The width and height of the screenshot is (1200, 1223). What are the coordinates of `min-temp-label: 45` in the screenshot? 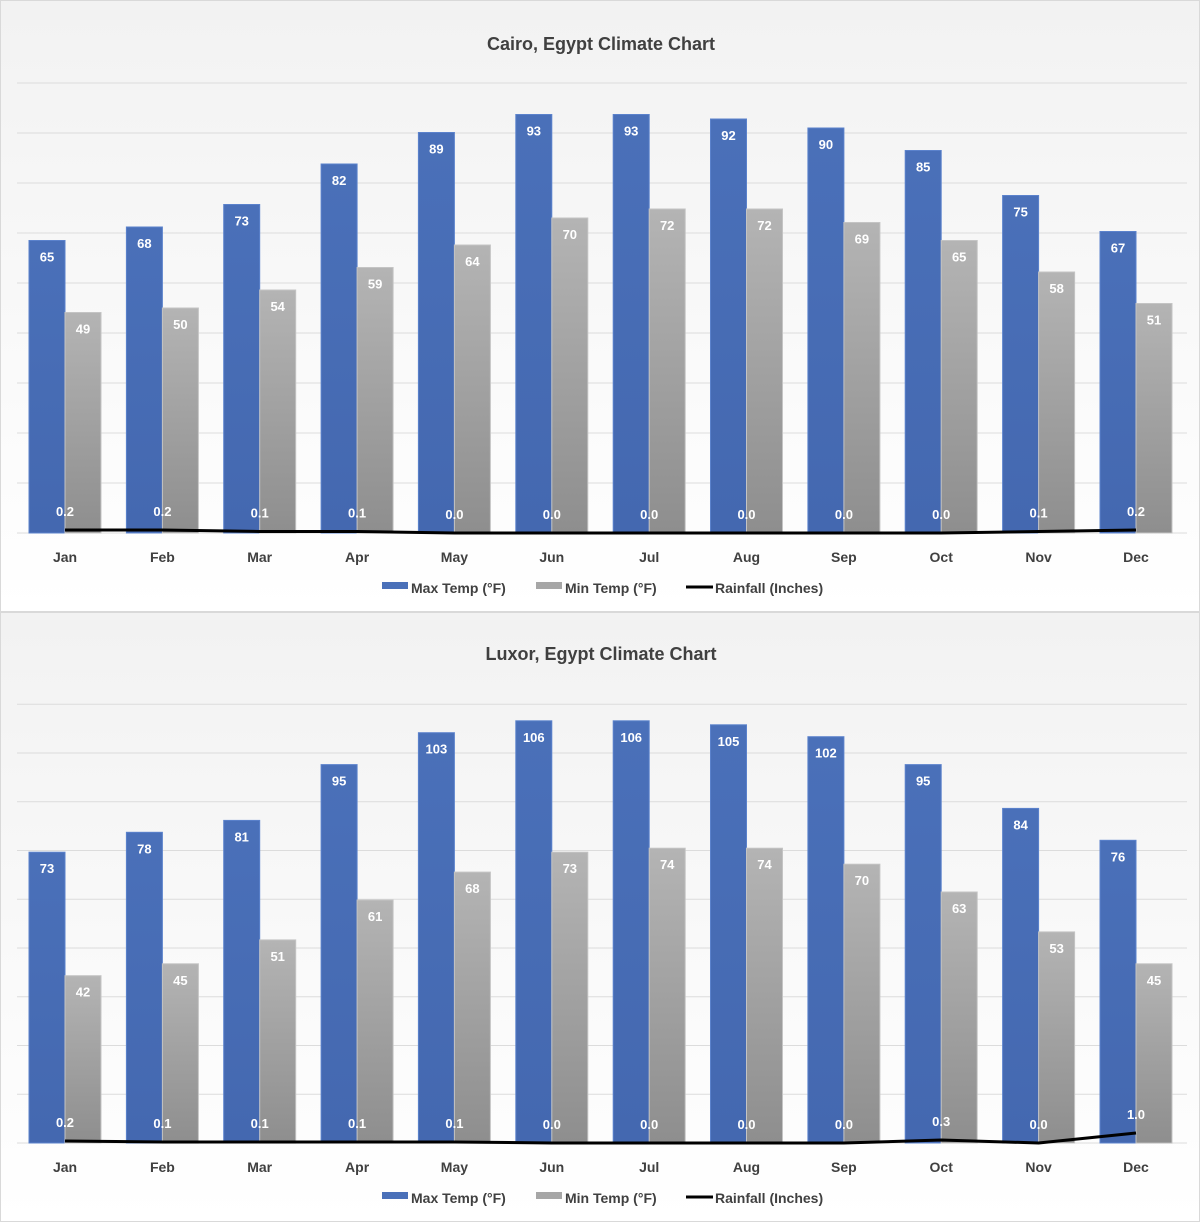 It's located at (180, 980).